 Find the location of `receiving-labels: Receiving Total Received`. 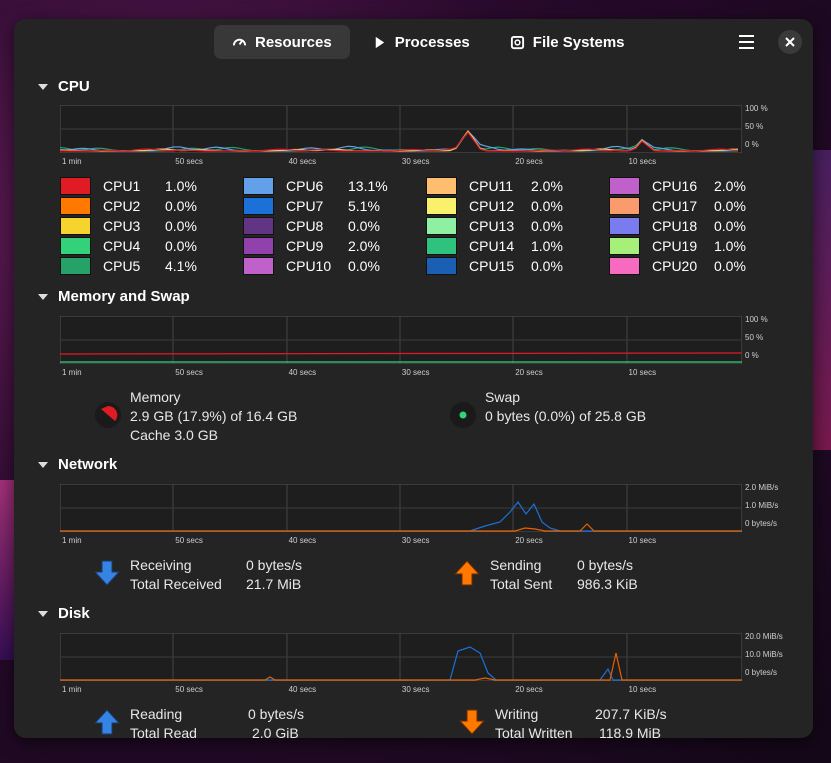

receiving-labels: Receiving Total Received is located at coordinates (176, 575).